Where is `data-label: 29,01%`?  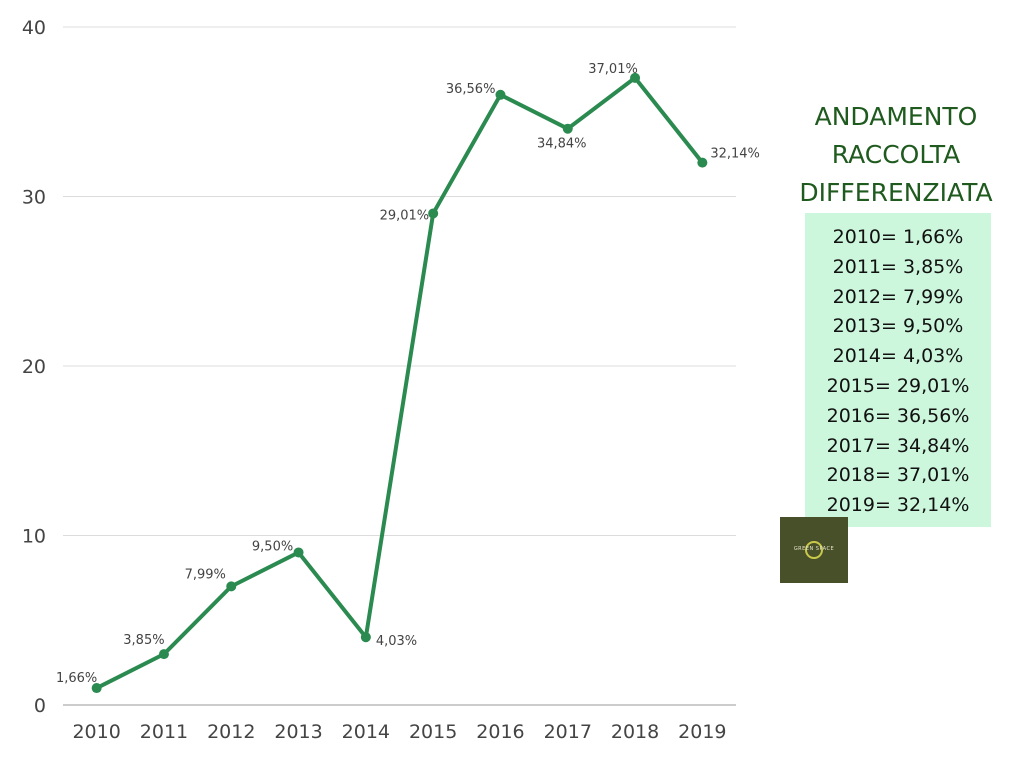 data-label: 29,01% is located at coordinates (405, 215).